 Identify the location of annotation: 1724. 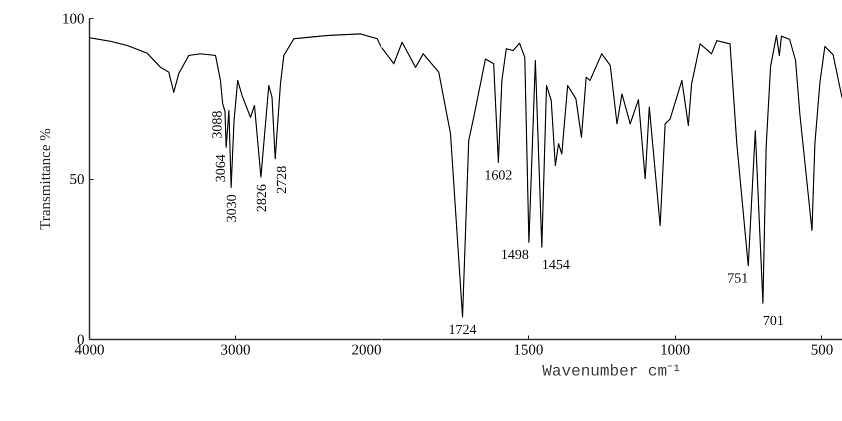
(462, 330).